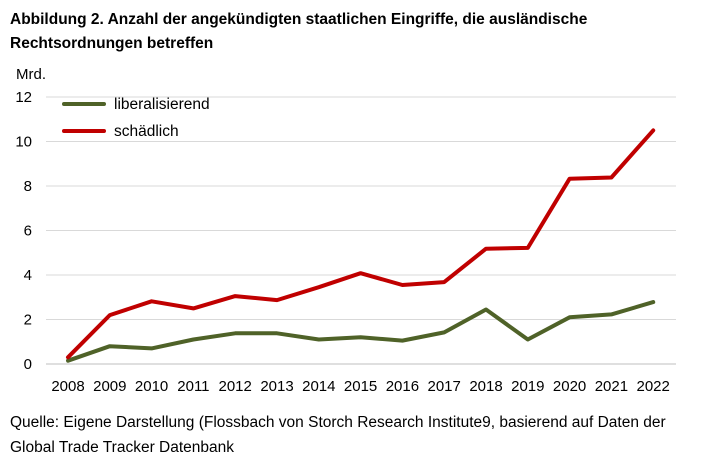 This screenshot has height=467, width=701. I want to click on y-tick-label: 4, so click(28, 275).